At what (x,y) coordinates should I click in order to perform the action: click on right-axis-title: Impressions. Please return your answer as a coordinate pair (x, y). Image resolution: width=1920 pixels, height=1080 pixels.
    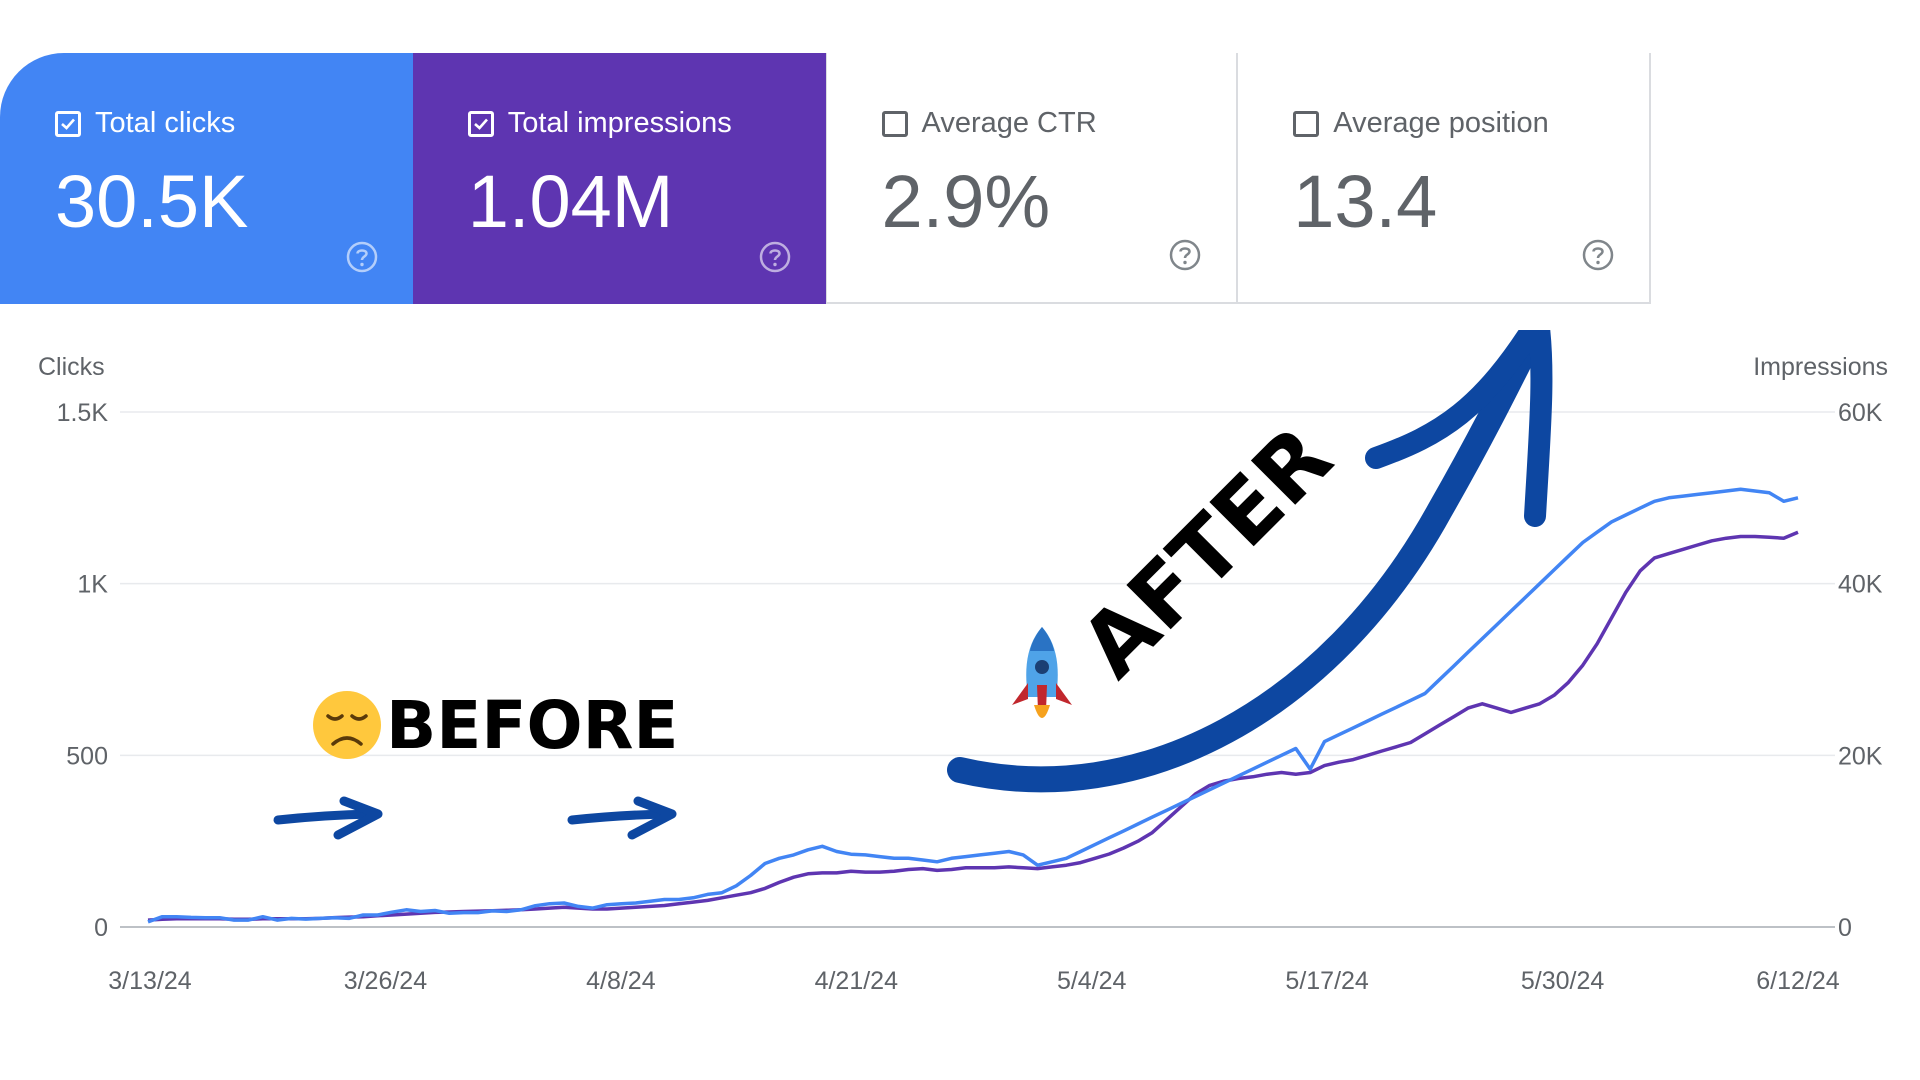
    Looking at the image, I should click on (1820, 367).